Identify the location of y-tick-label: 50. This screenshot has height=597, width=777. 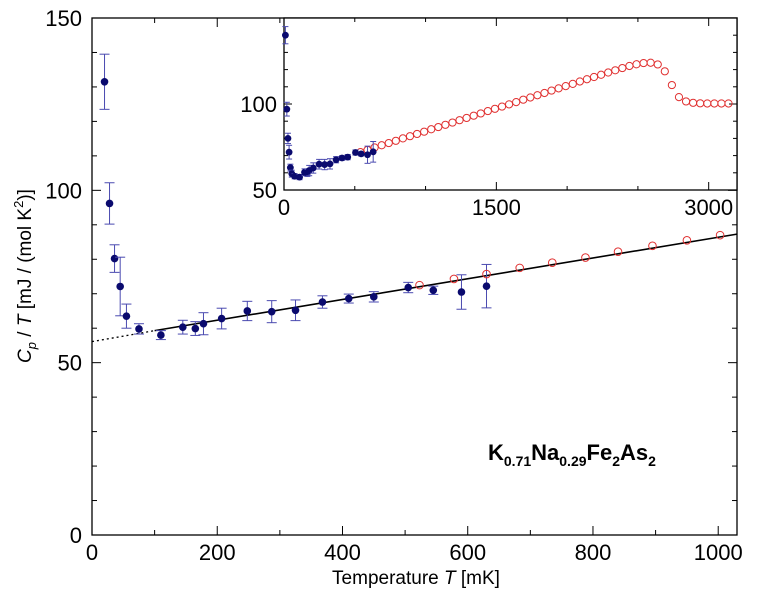
(70, 363).